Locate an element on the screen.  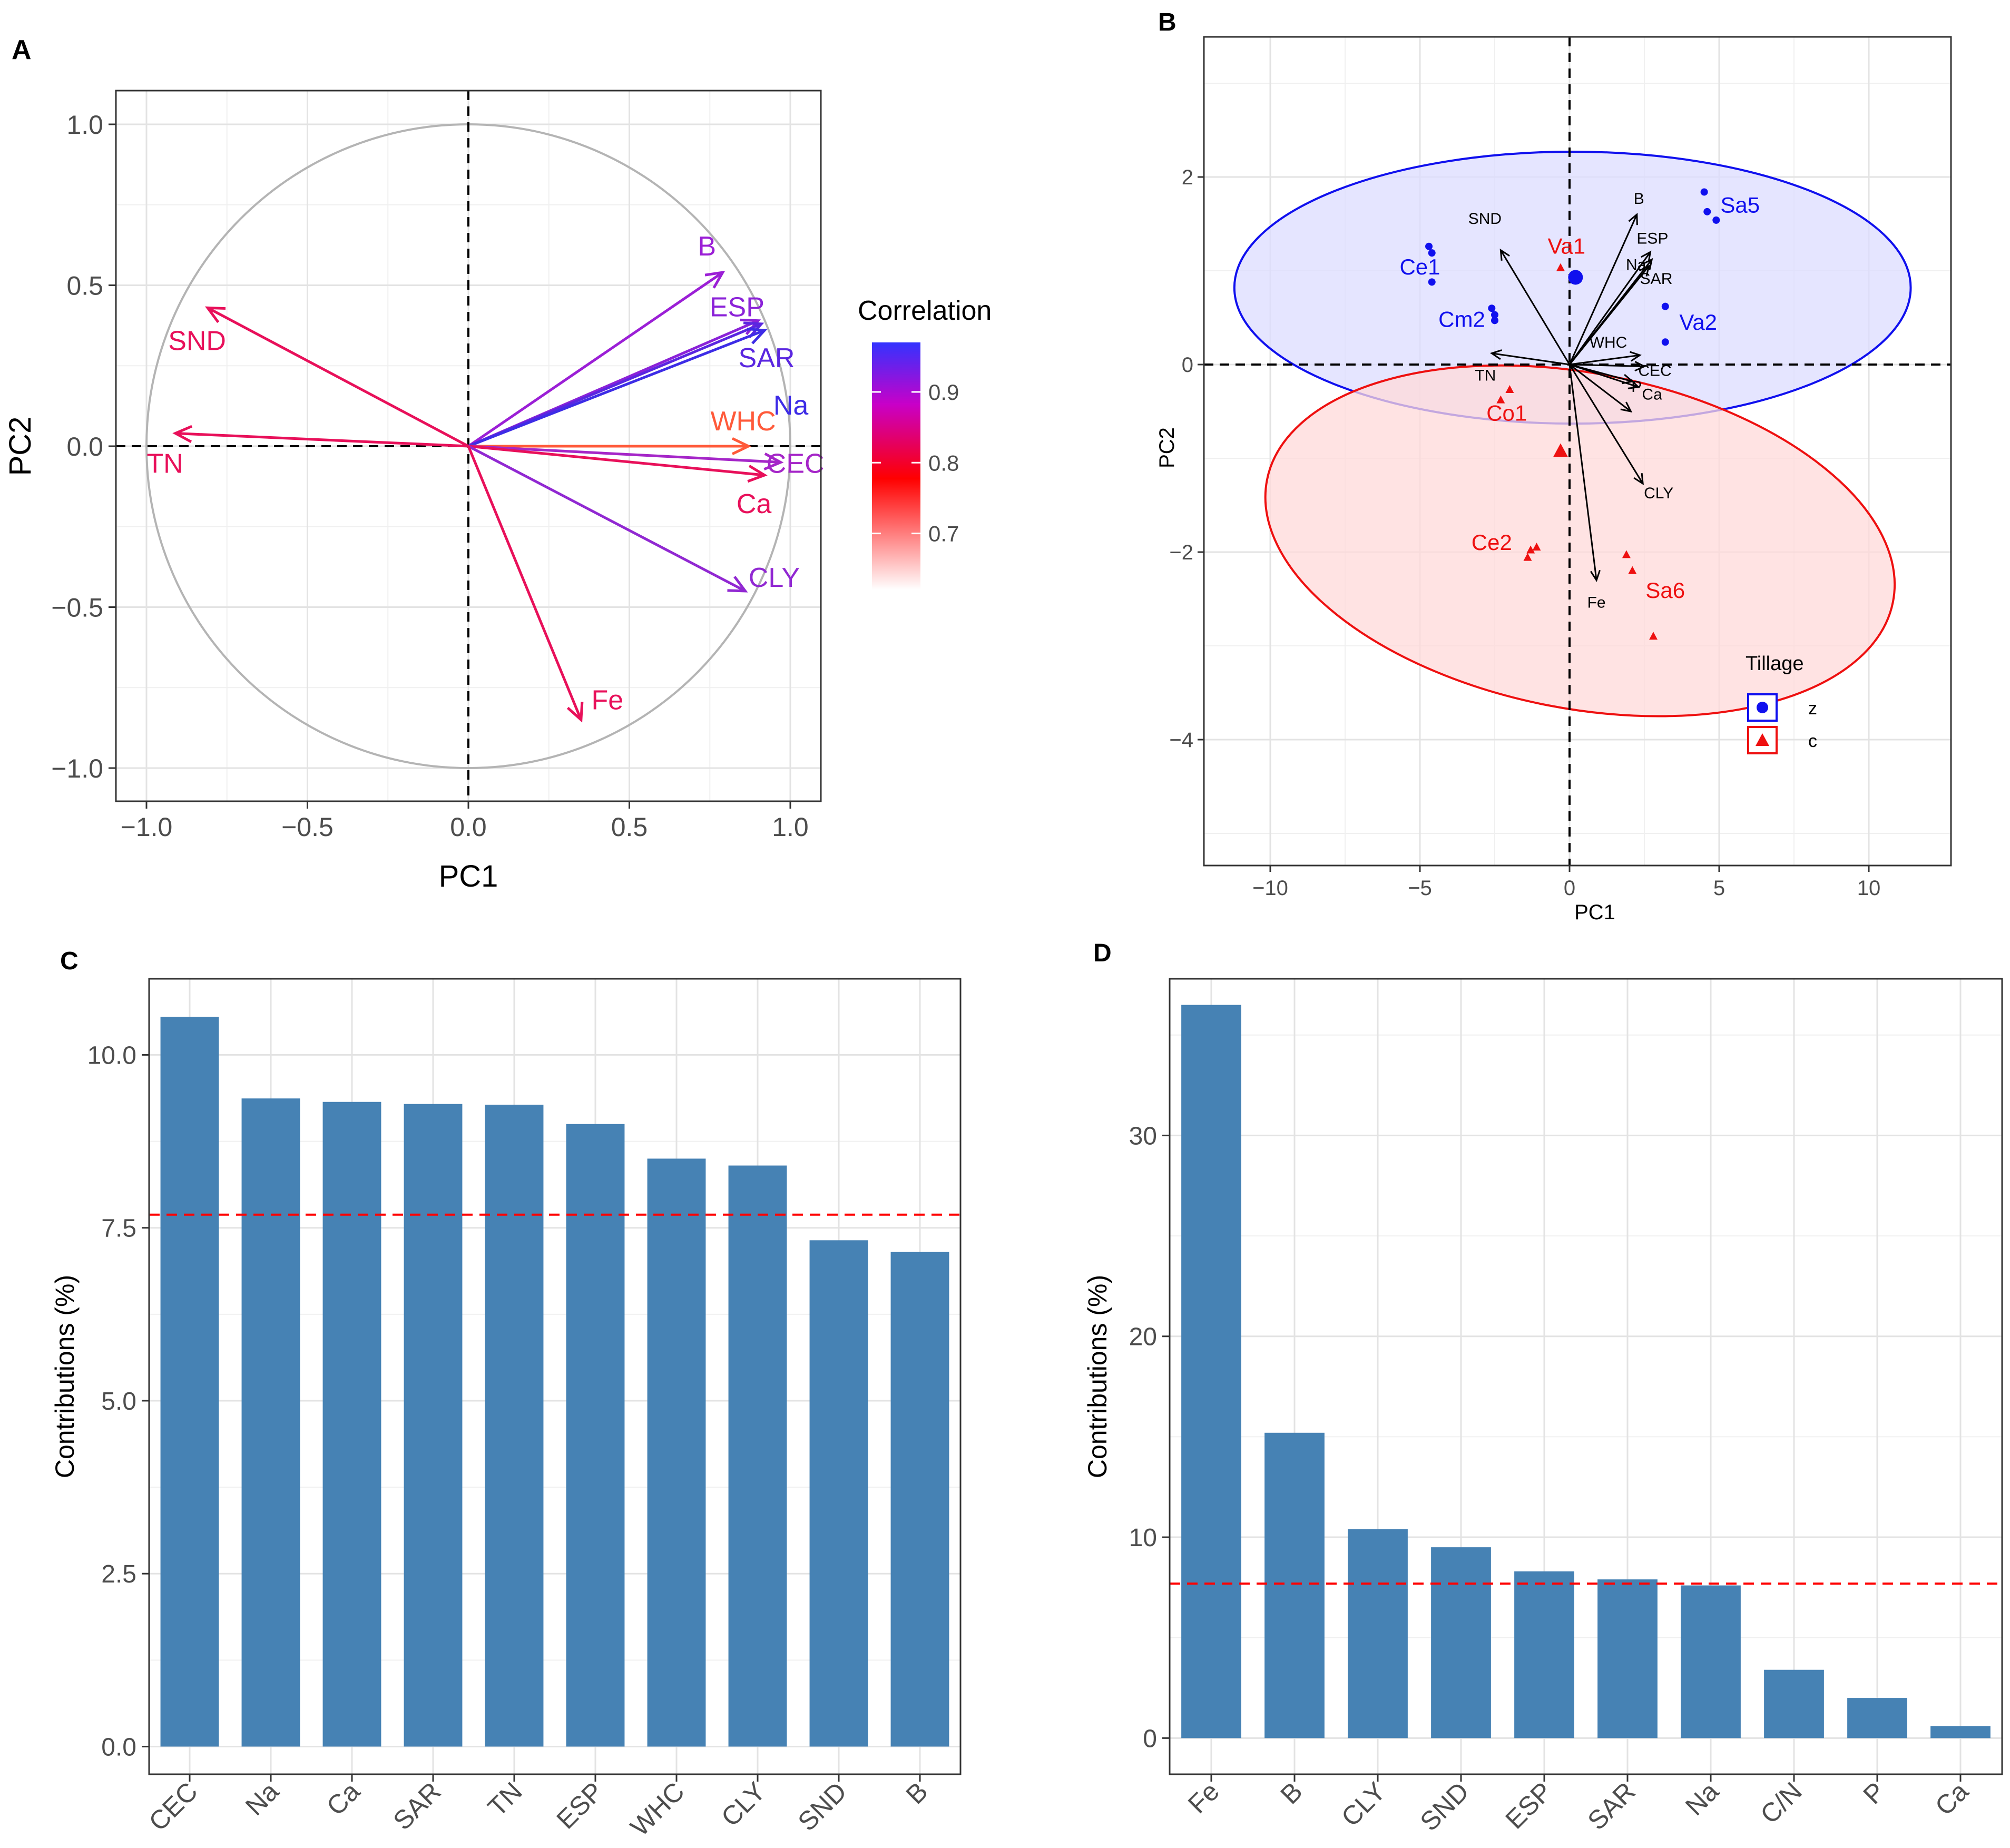
loading-label-sar: SAR is located at coordinates (767, 358).